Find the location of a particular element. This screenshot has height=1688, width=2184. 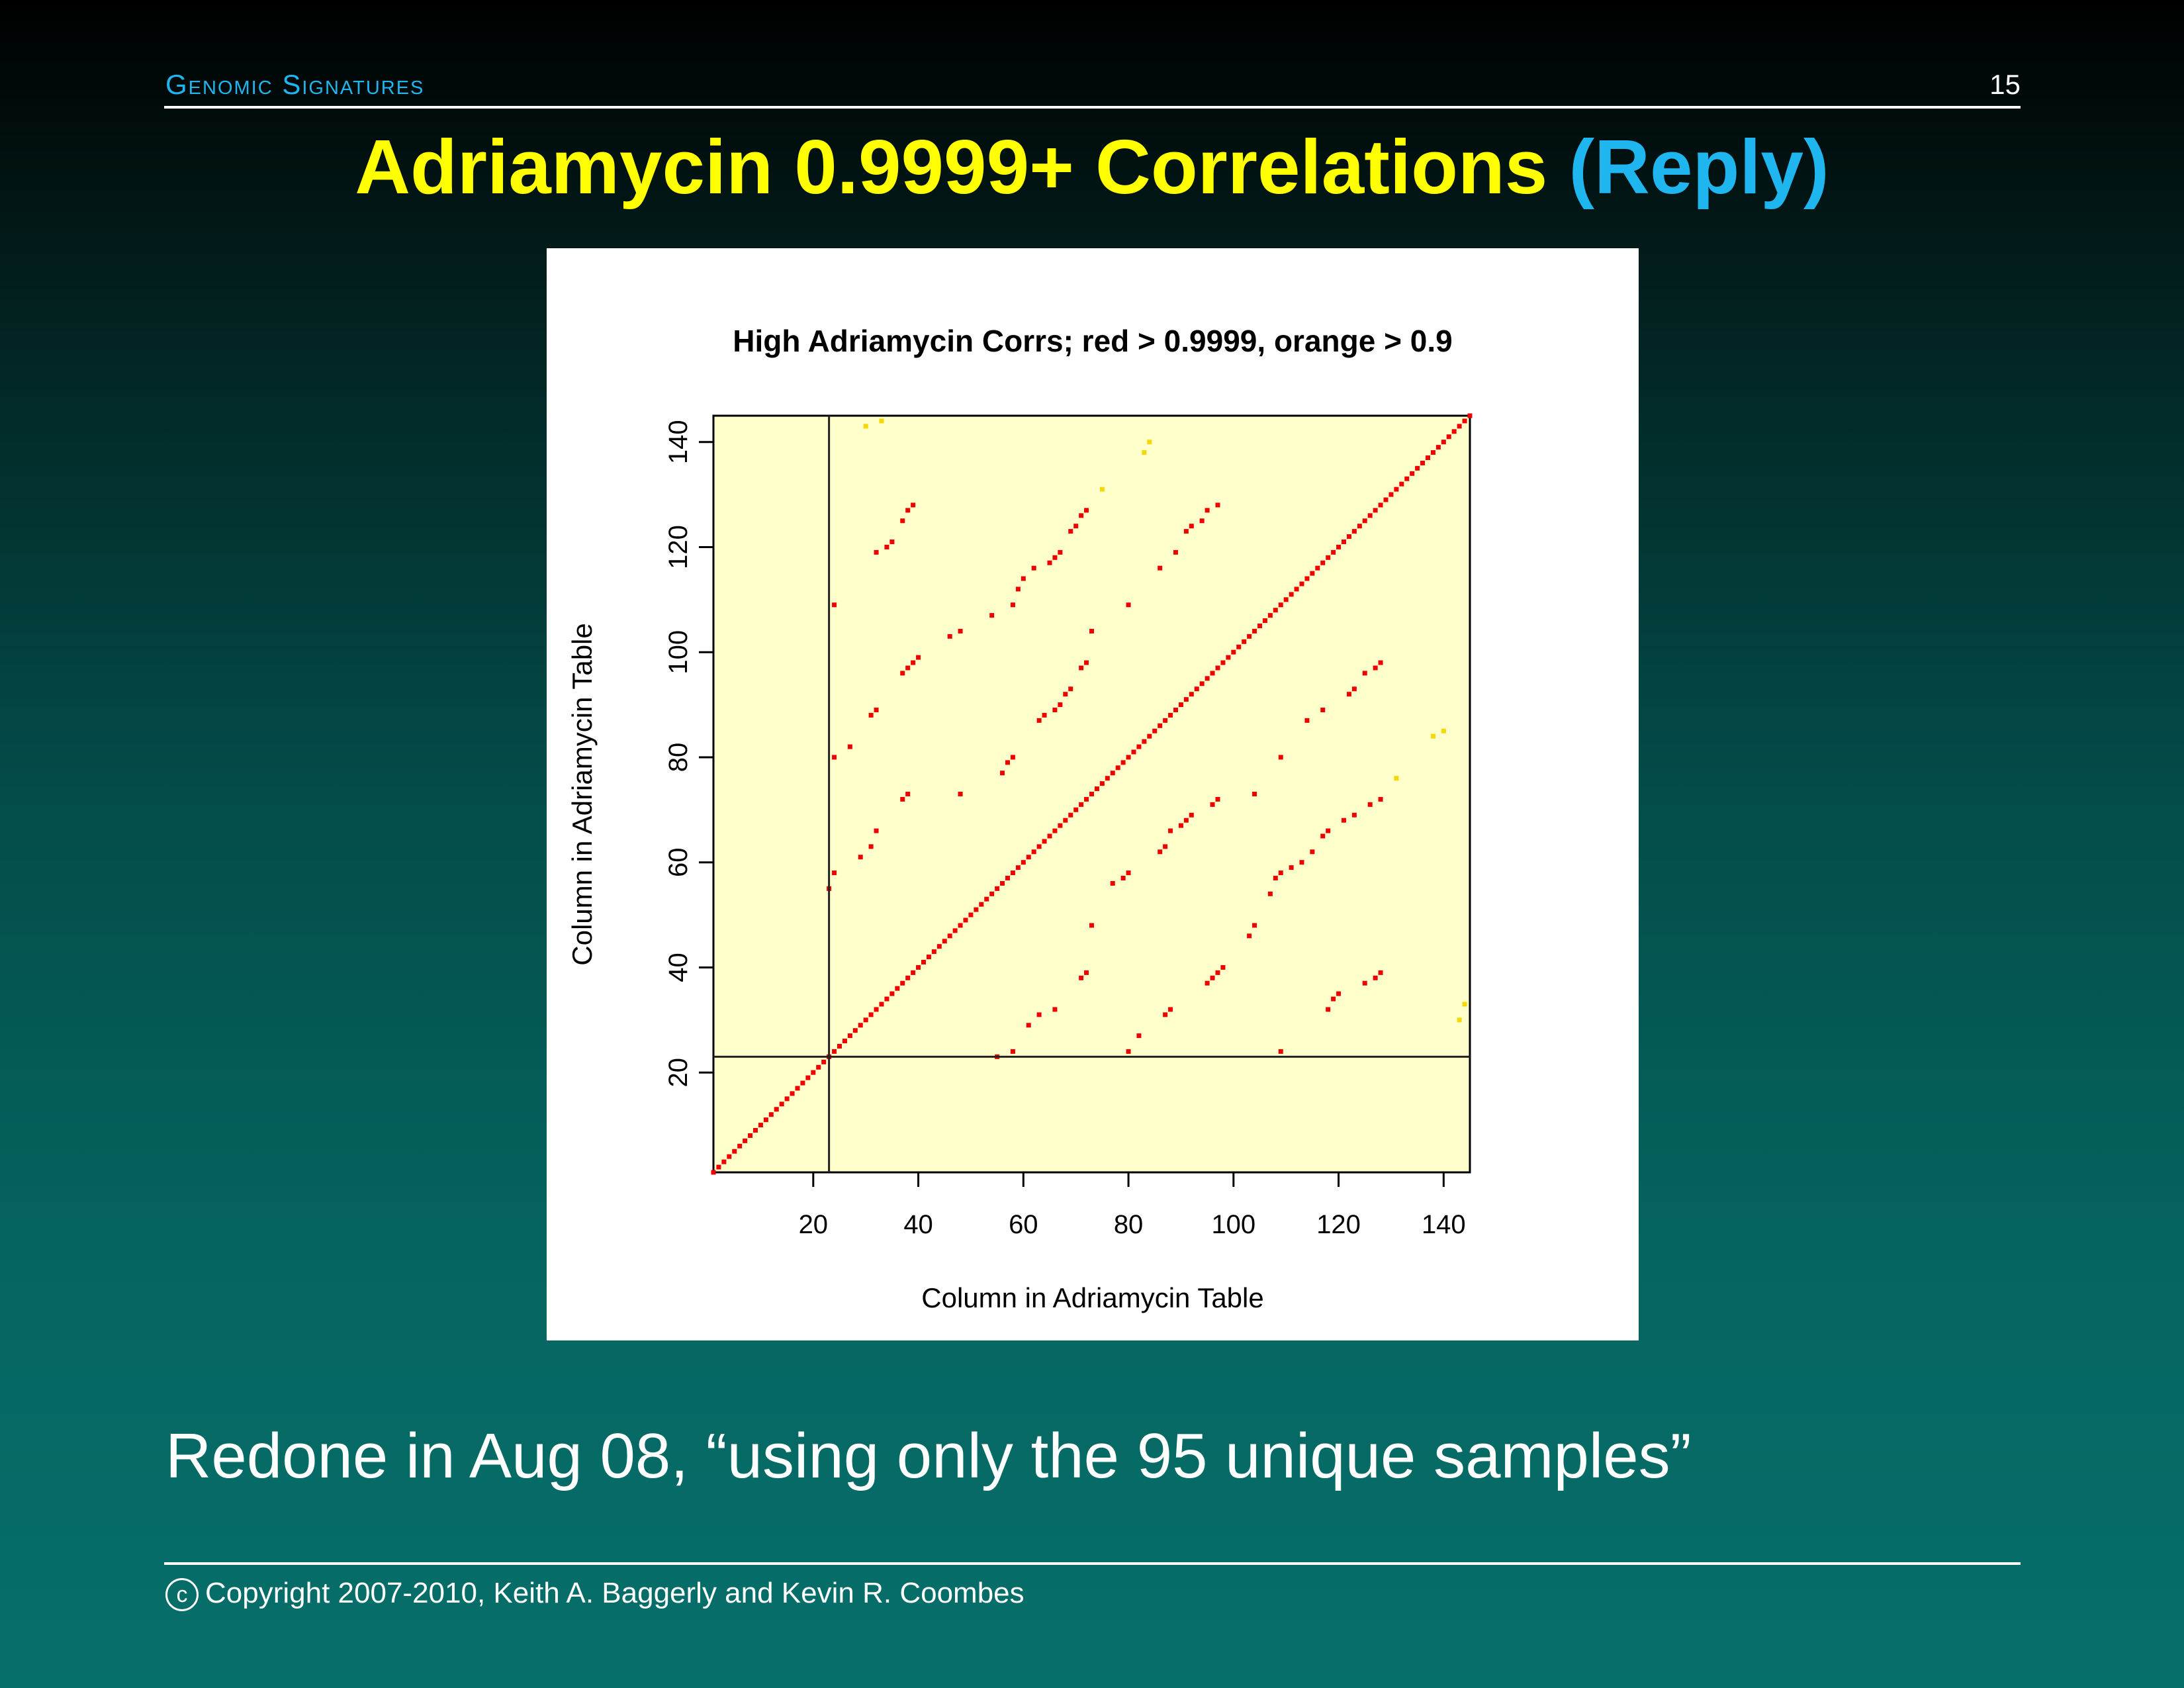

x-tick-label: 120 is located at coordinates (1338, 1224).